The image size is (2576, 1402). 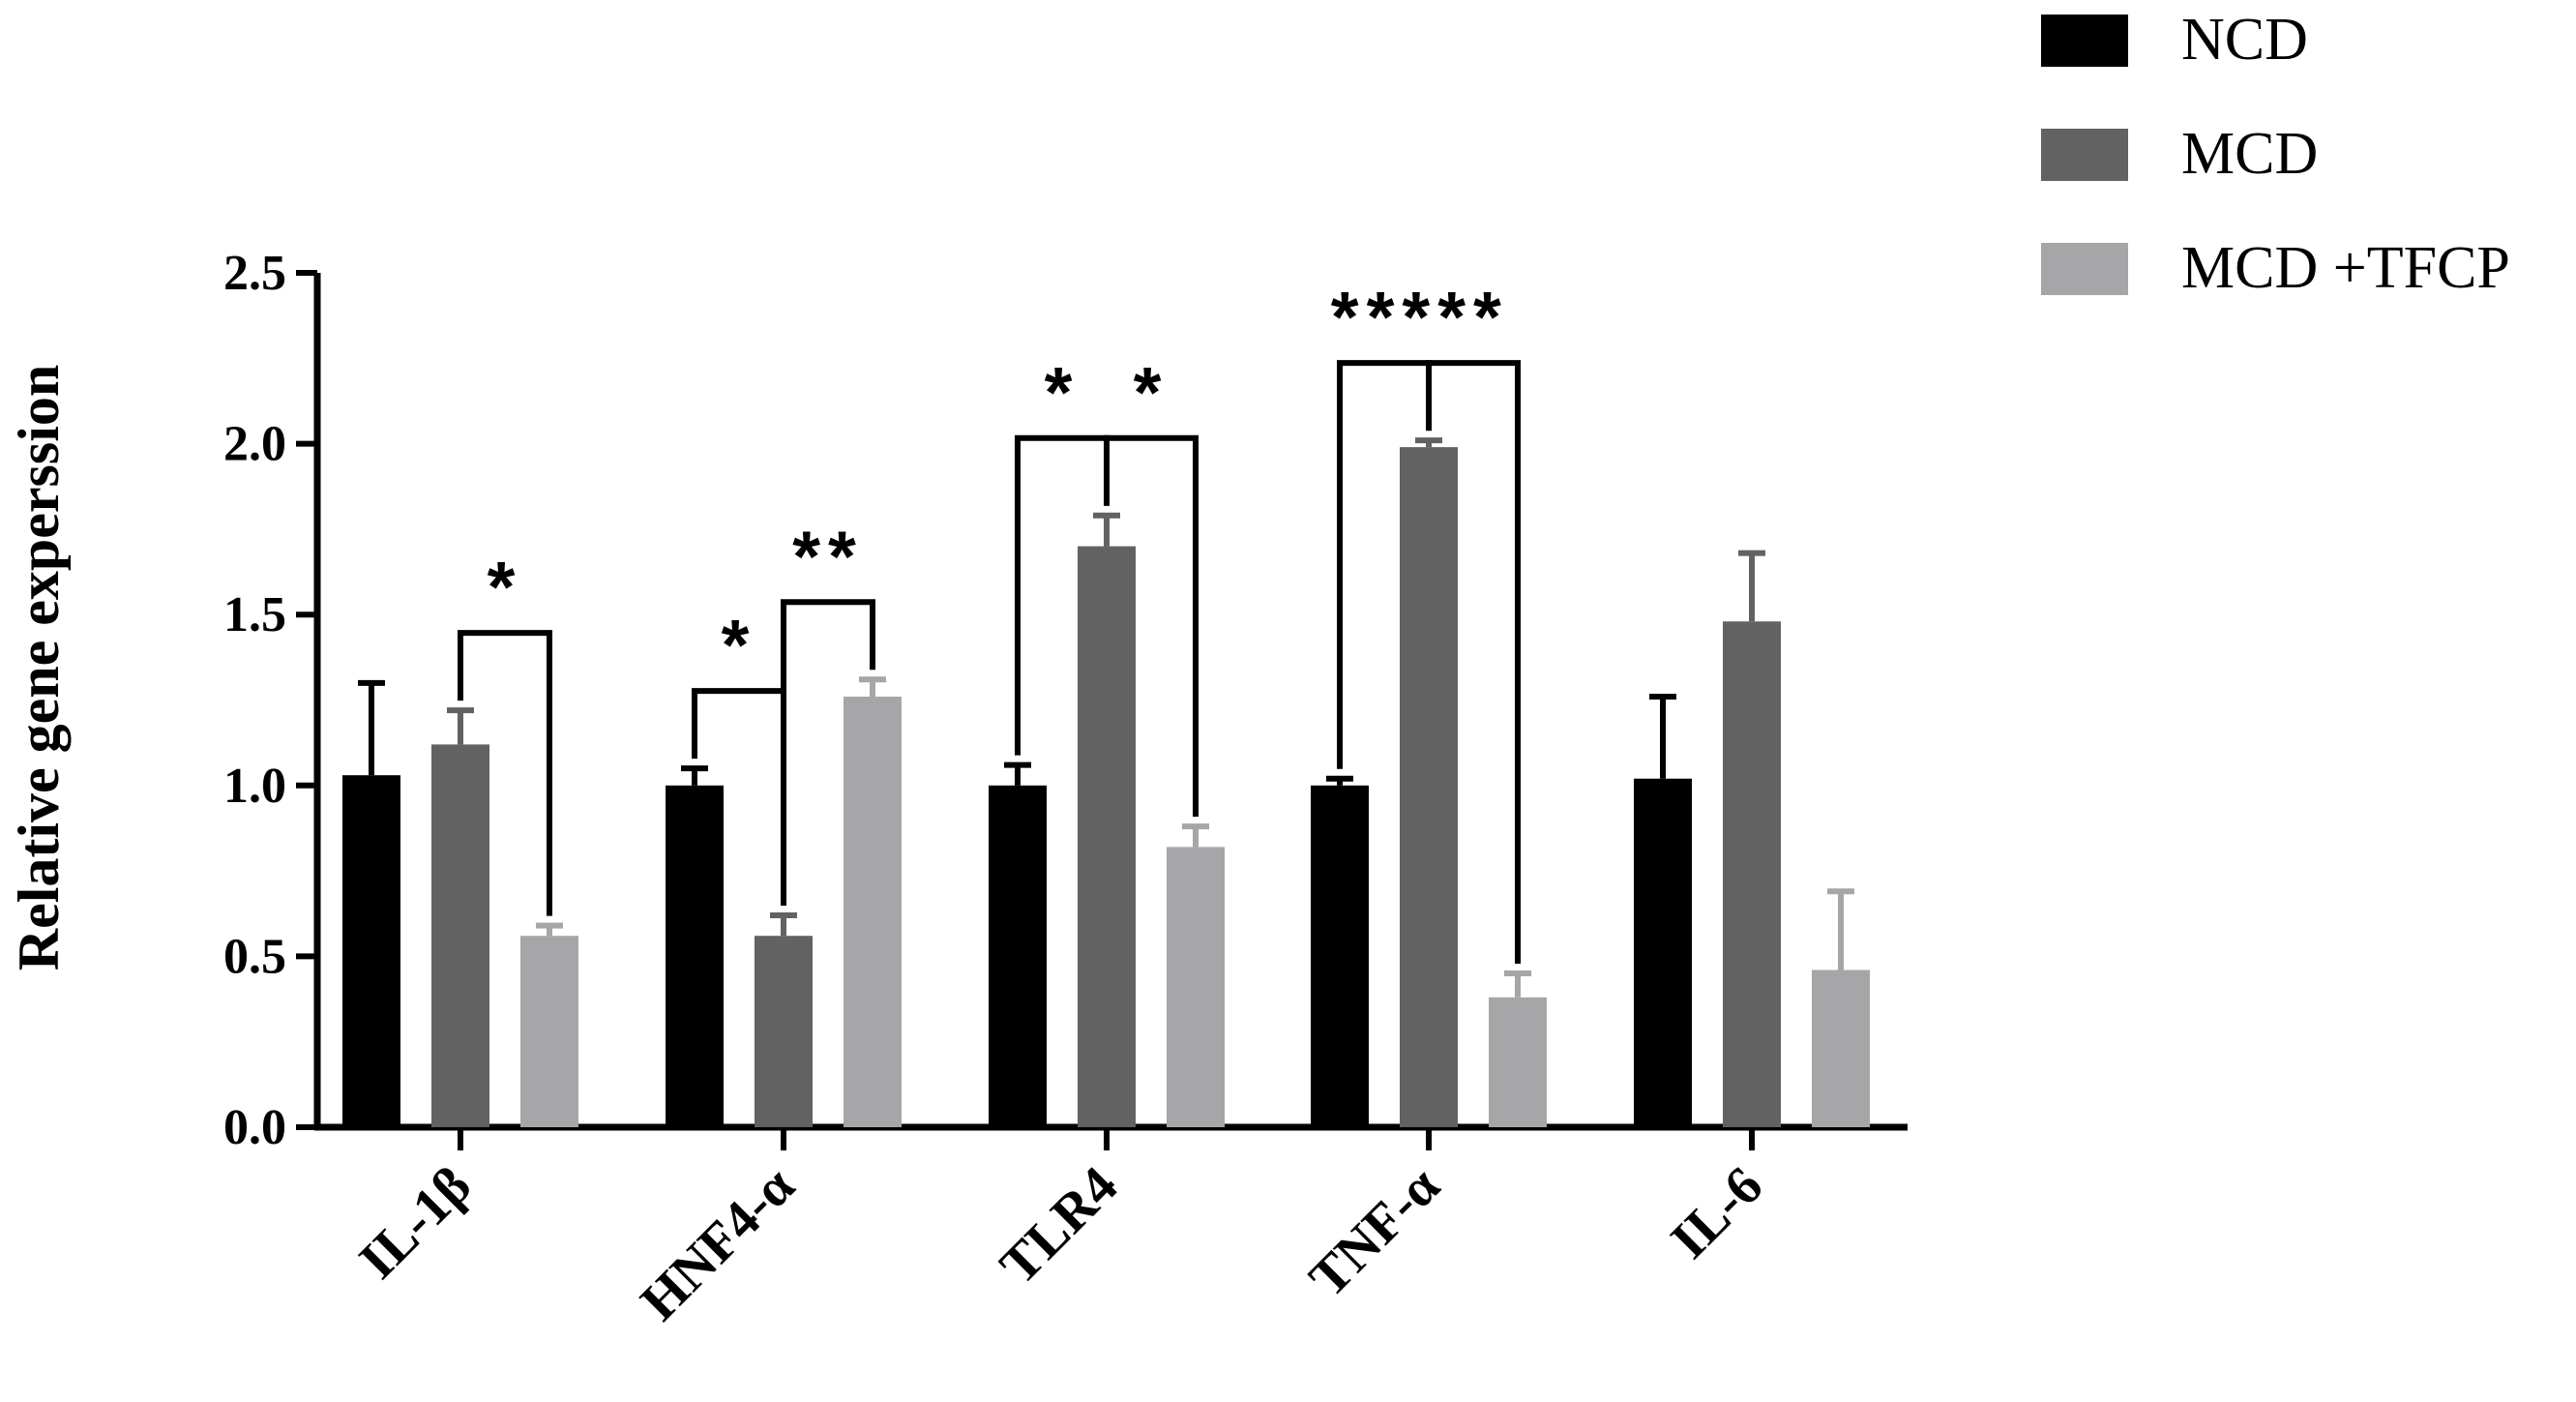 I want to click on x-tick-label: HNF4-α, so click(x=719, y=1243).